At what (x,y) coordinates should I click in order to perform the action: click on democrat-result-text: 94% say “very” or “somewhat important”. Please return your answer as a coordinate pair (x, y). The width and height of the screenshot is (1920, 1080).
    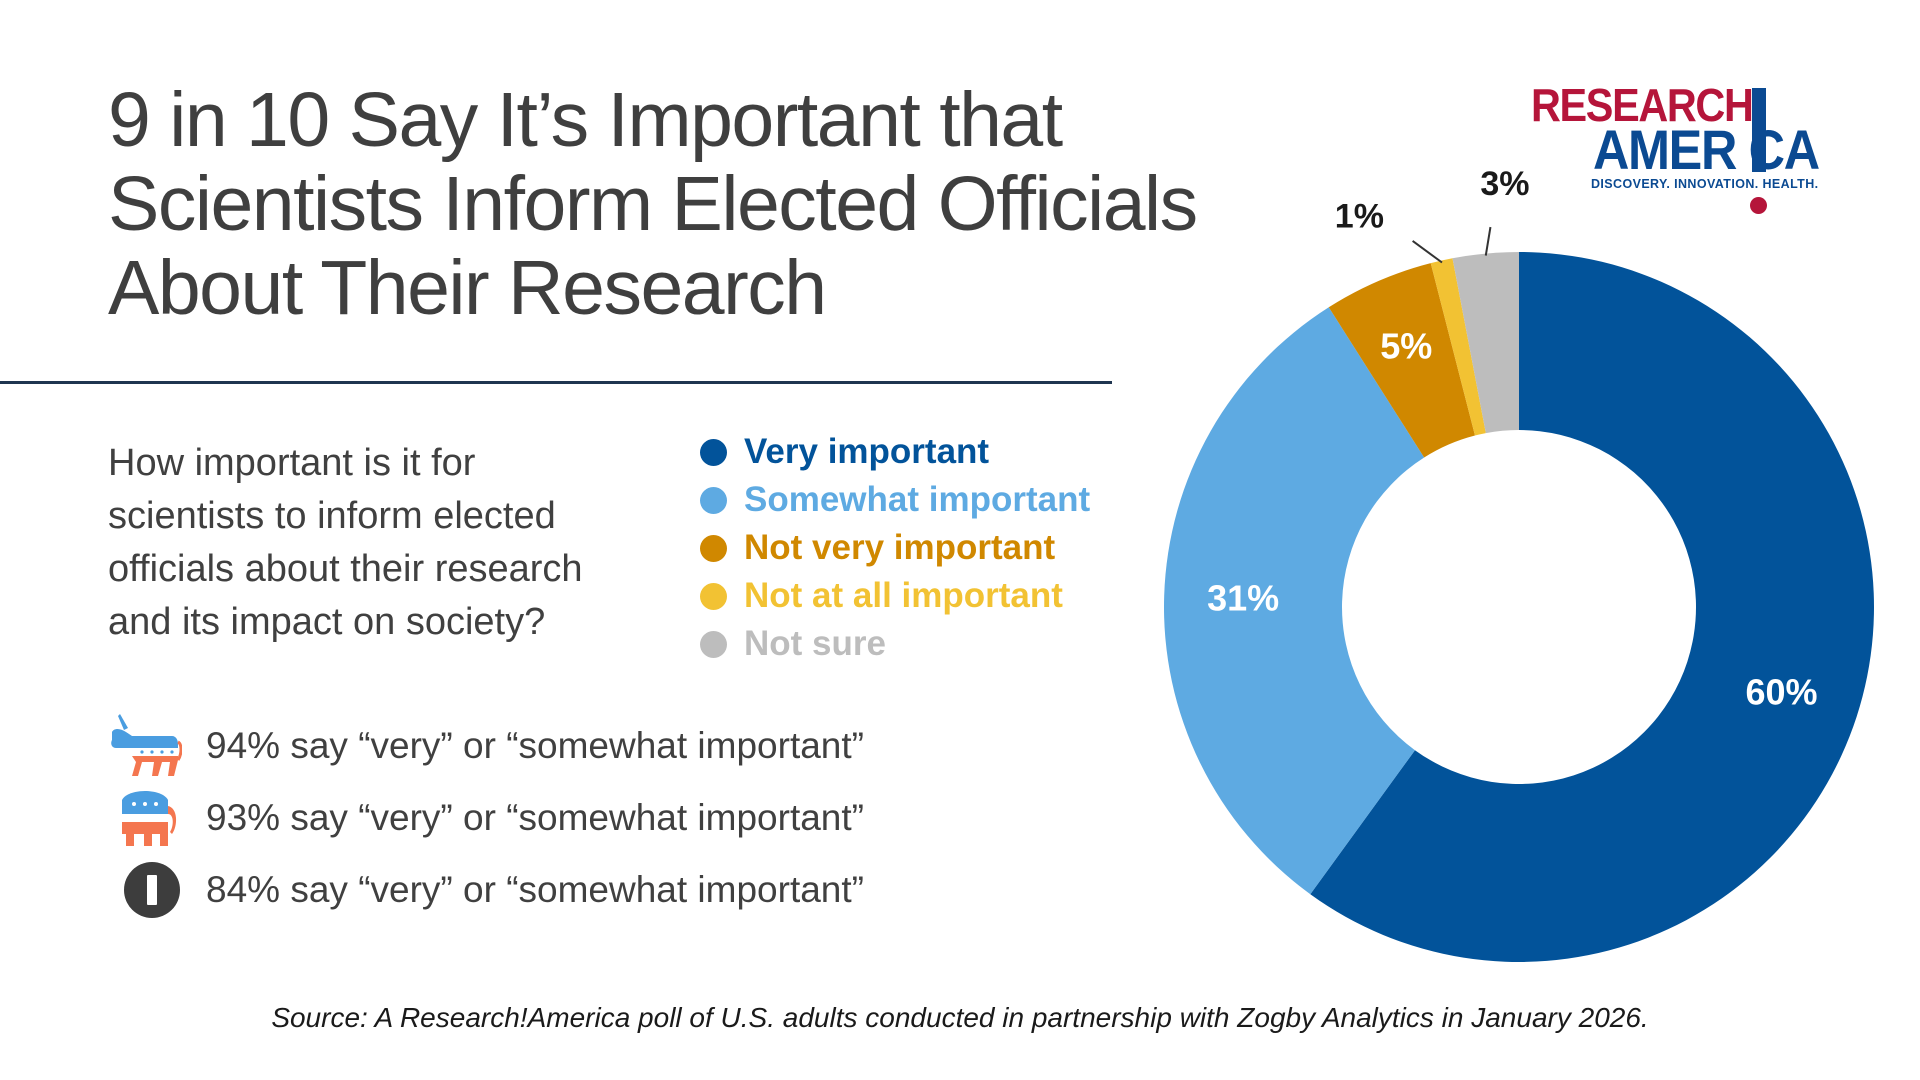
    Looking at the image, I should click on (535, 745).